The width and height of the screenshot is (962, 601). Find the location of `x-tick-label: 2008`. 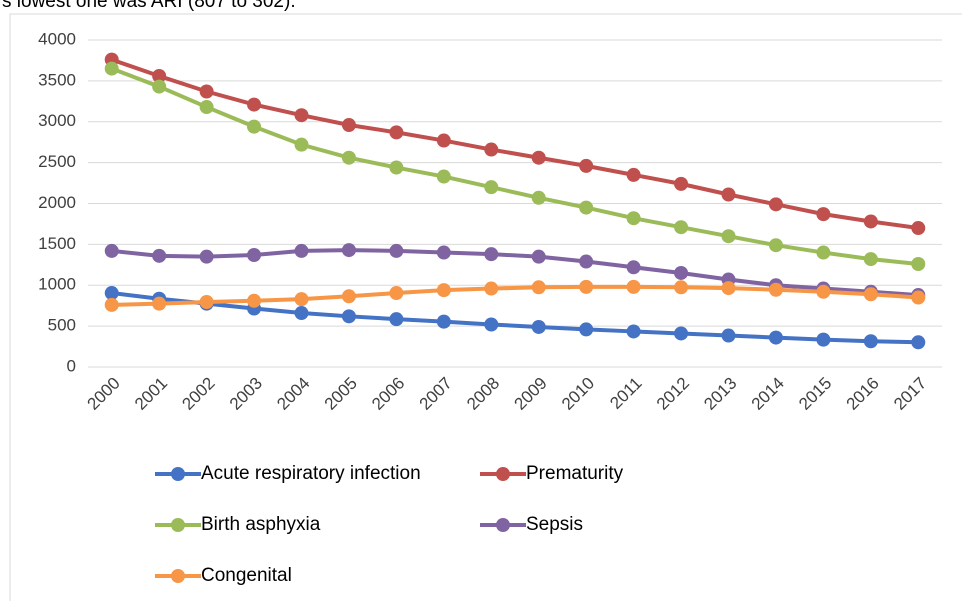

x-tick-label: 2008 is located at coordinates (483, 394).